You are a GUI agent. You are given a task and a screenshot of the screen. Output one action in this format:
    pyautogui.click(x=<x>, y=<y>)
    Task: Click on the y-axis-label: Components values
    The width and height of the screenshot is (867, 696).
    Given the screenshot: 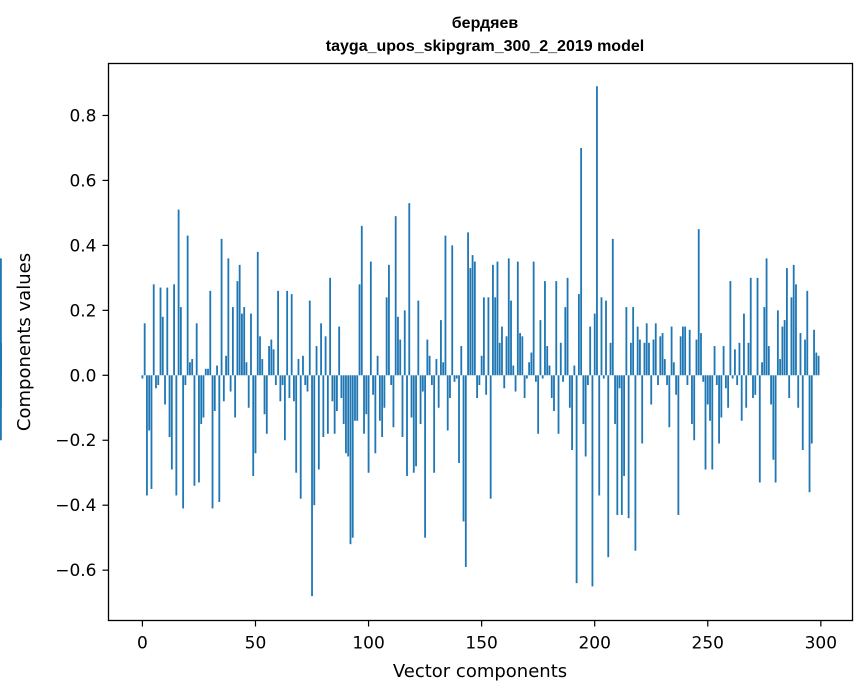 What is the action you would take?
    pyautogui.click(x=24, y=342)
    